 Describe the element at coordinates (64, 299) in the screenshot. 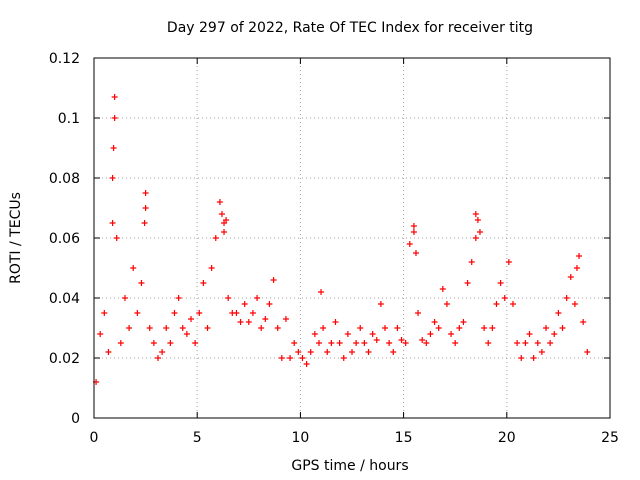

I see `y-tick-label: 0.04` at that location.